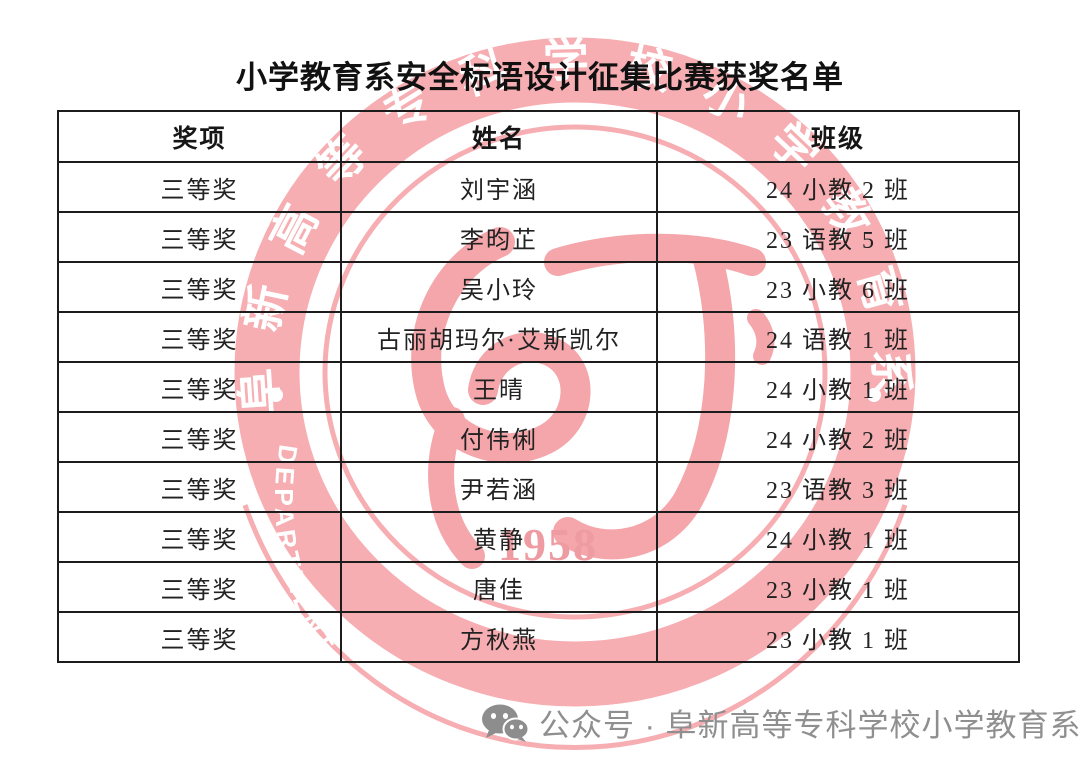  I want to click on table-header-row: 奖项 姓名 班级, so click(538, 136).